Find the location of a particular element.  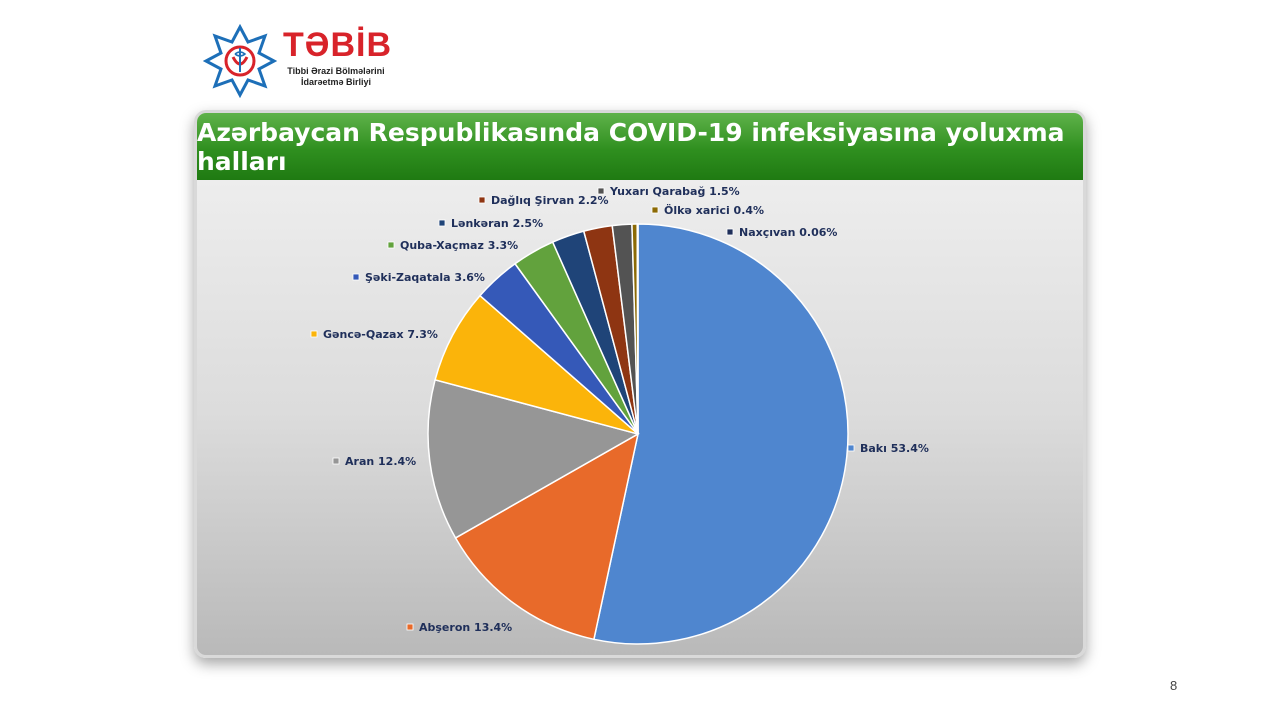

slice-label-4: Şəki-Zaqatala 3.6% is located at coordinates (425, 277).